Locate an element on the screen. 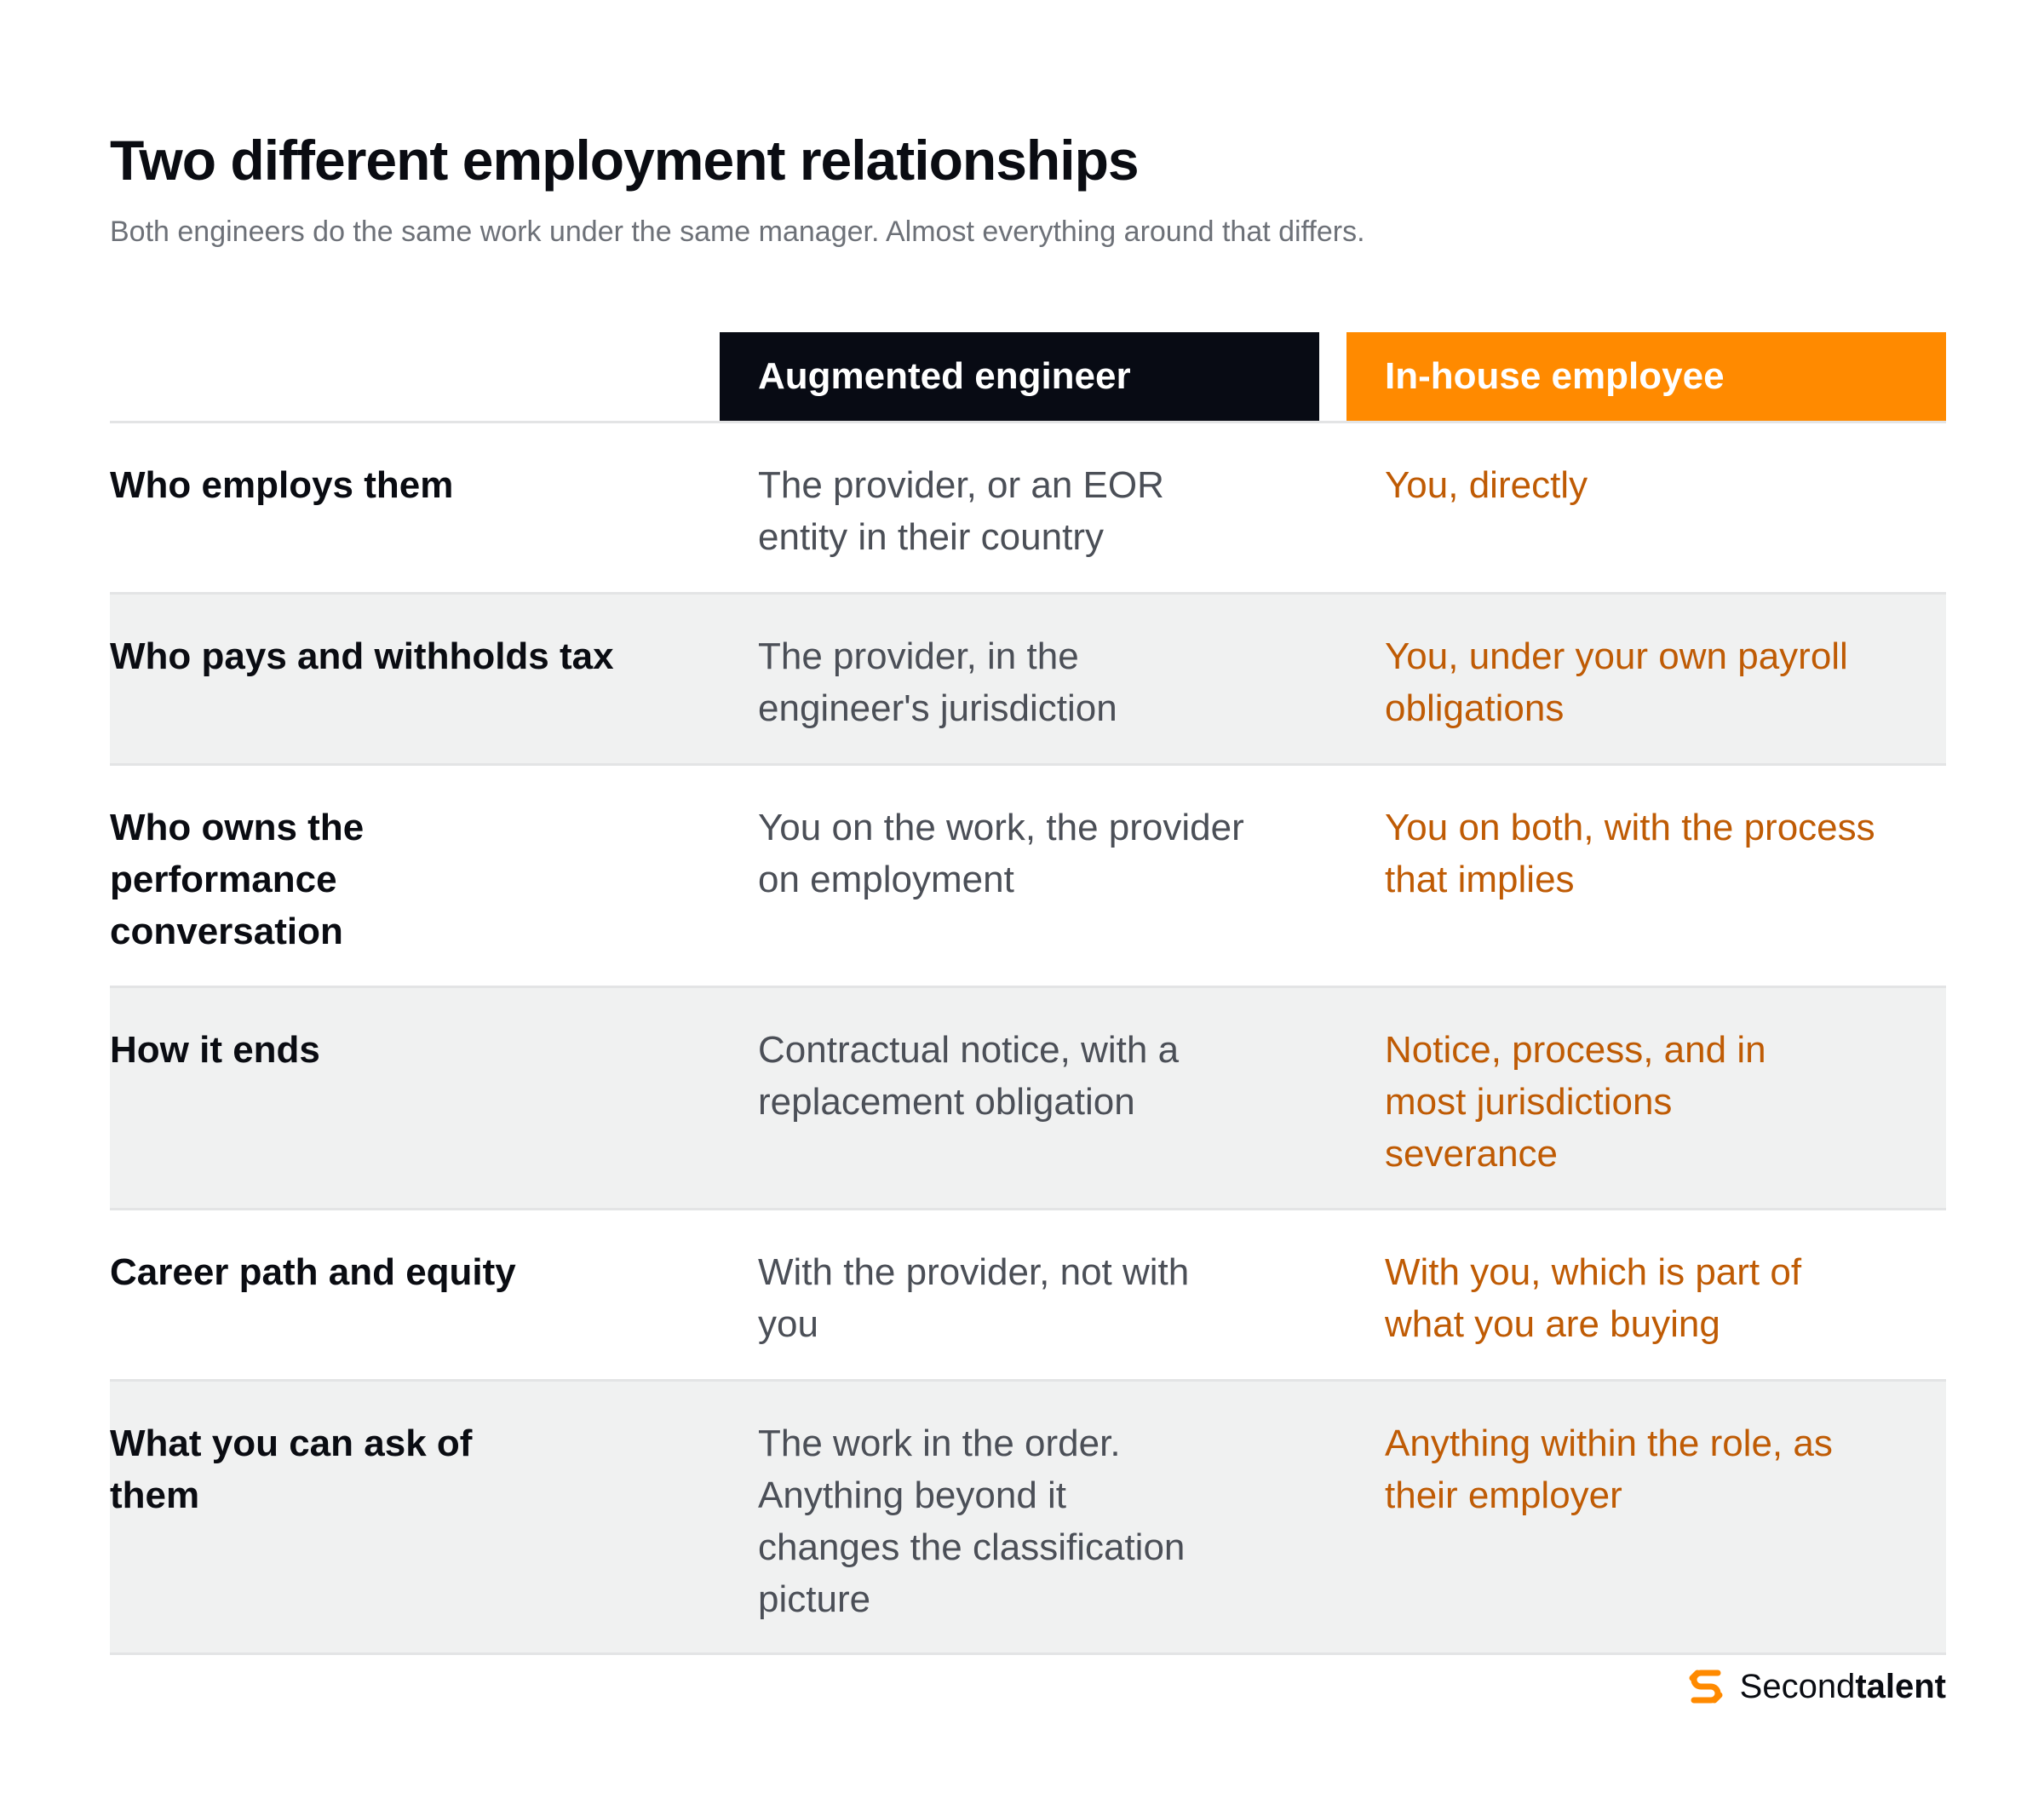 The width and height of the screenshot is (2044, 1799). row-label: What you can ask of them is located at coordinates (291, 1470).